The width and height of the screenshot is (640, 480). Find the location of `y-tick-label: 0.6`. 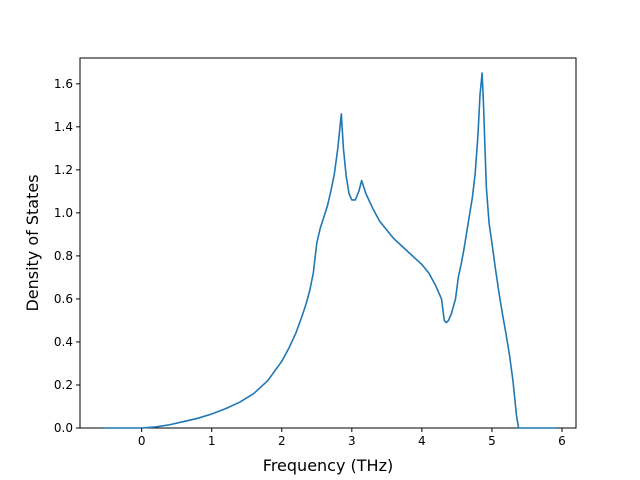

y-tick-label: 0.6 is located at coordinates (63, 299).